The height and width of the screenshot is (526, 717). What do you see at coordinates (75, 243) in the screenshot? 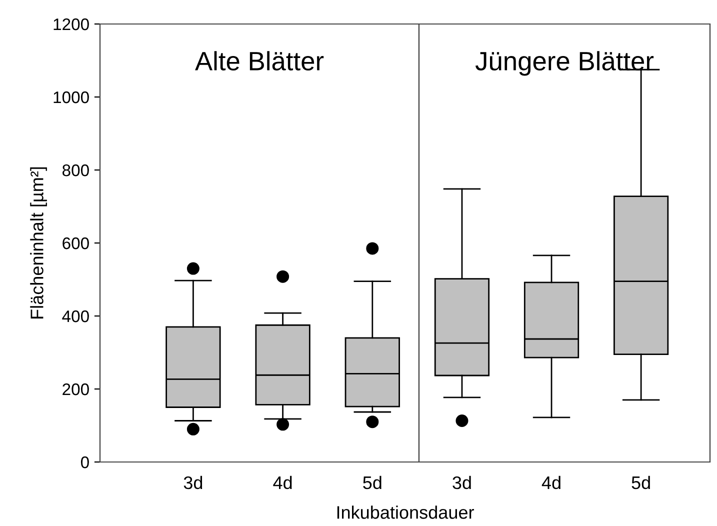
I see `y-tick-label: 600` at bounding box center [75, 243].